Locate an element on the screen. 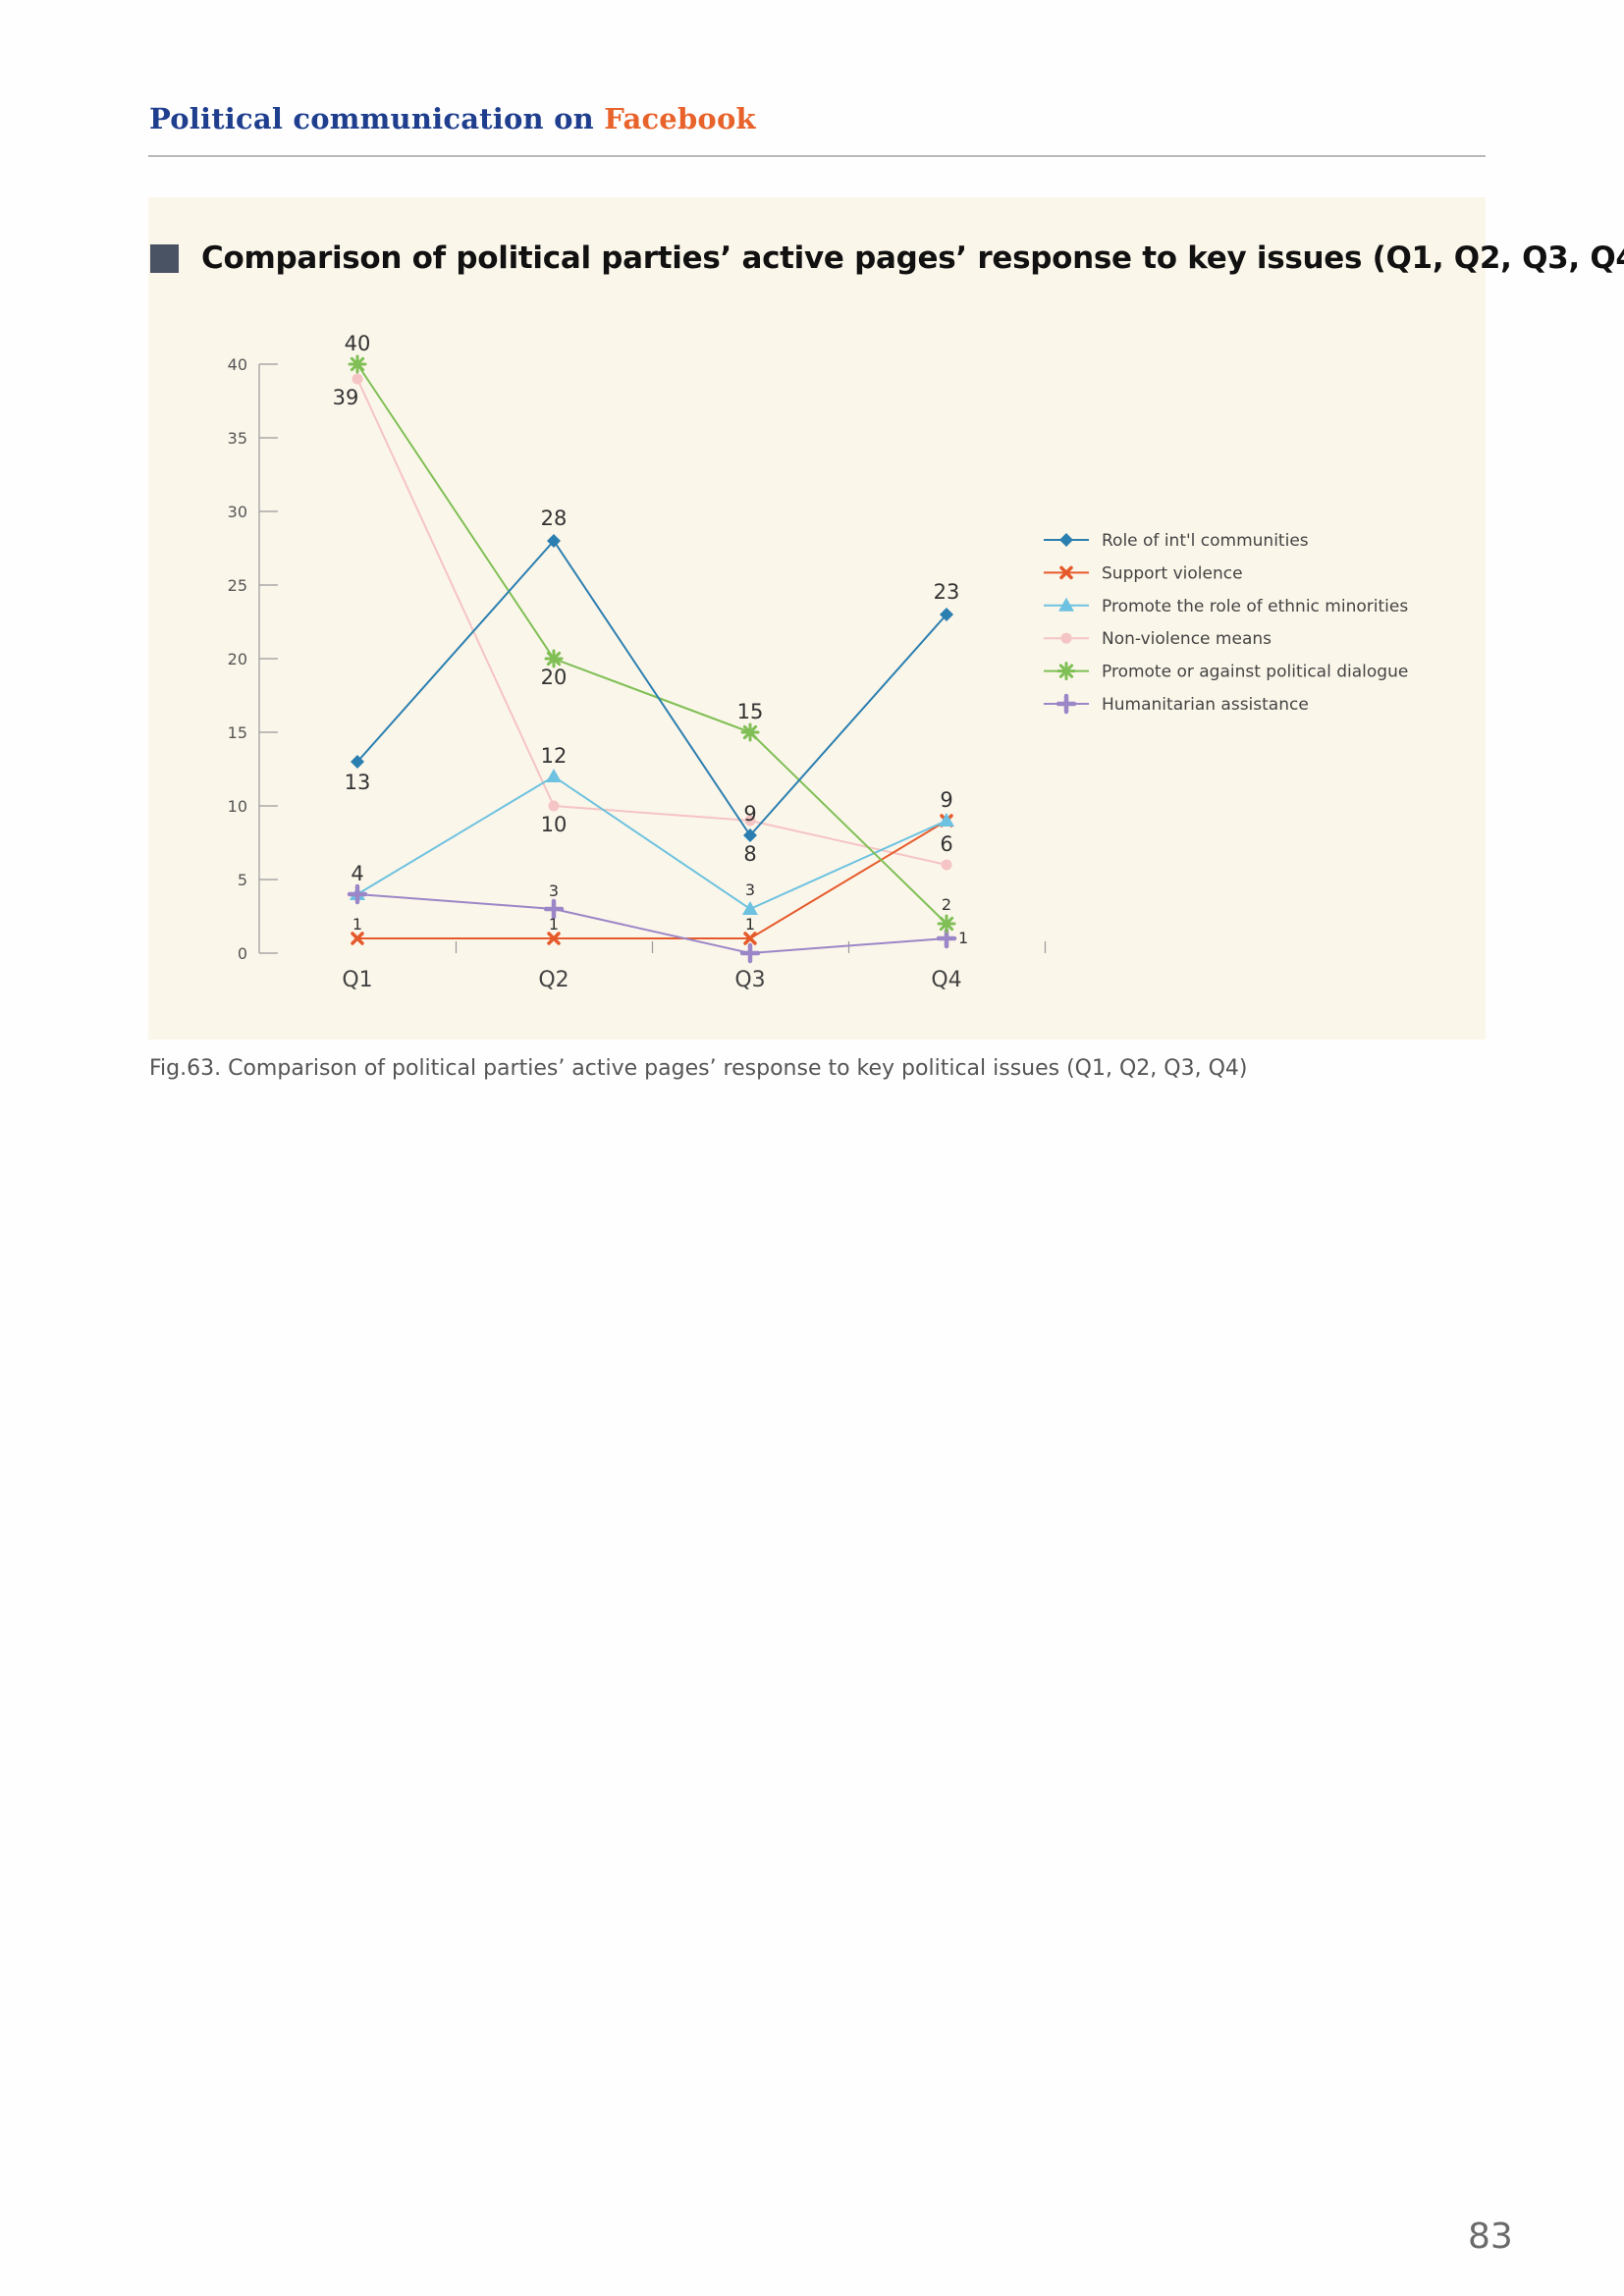  x-tick-label: Q2 is located at coordinates (553, 980).